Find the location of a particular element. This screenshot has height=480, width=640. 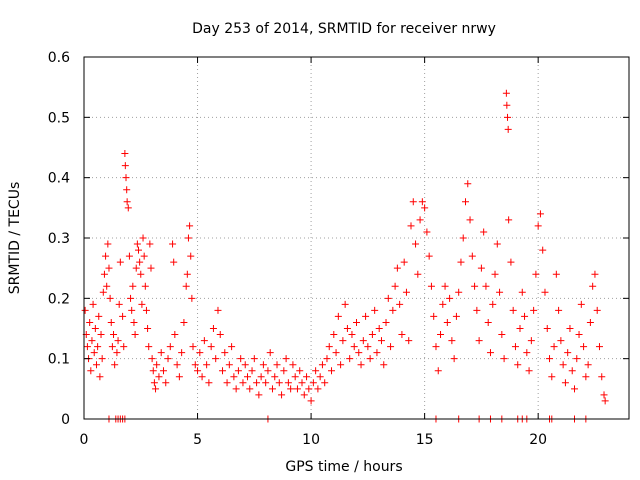

y-tick-label: 0 is located at coordinates (65, 420).